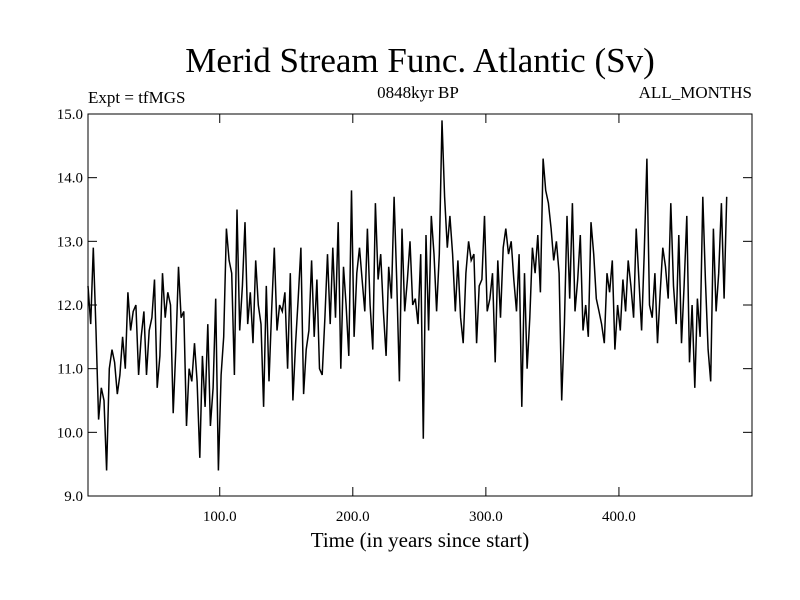  Describe the element at coordinates (420, 540) in the screenshot. I see `x-axis-label: Time (in years since start)` at that location.